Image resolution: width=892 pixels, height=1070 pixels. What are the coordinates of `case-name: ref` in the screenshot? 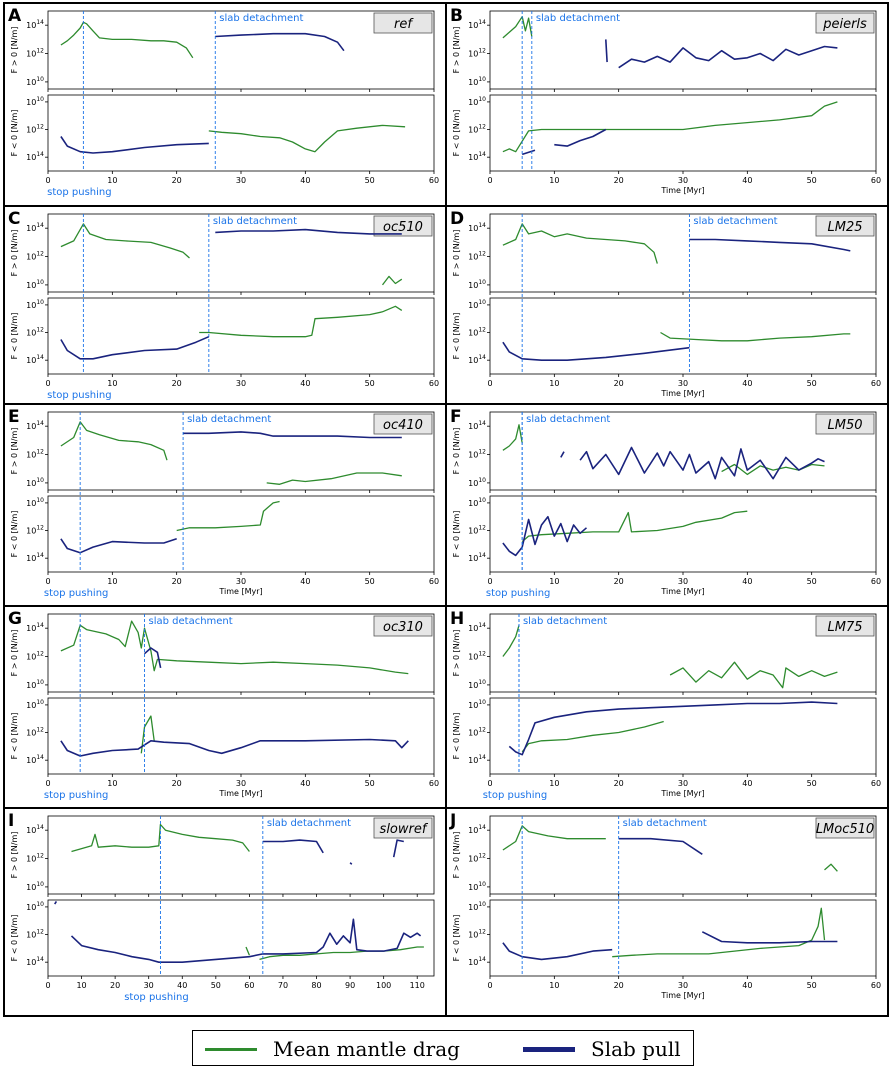 It's located at (404, 24).